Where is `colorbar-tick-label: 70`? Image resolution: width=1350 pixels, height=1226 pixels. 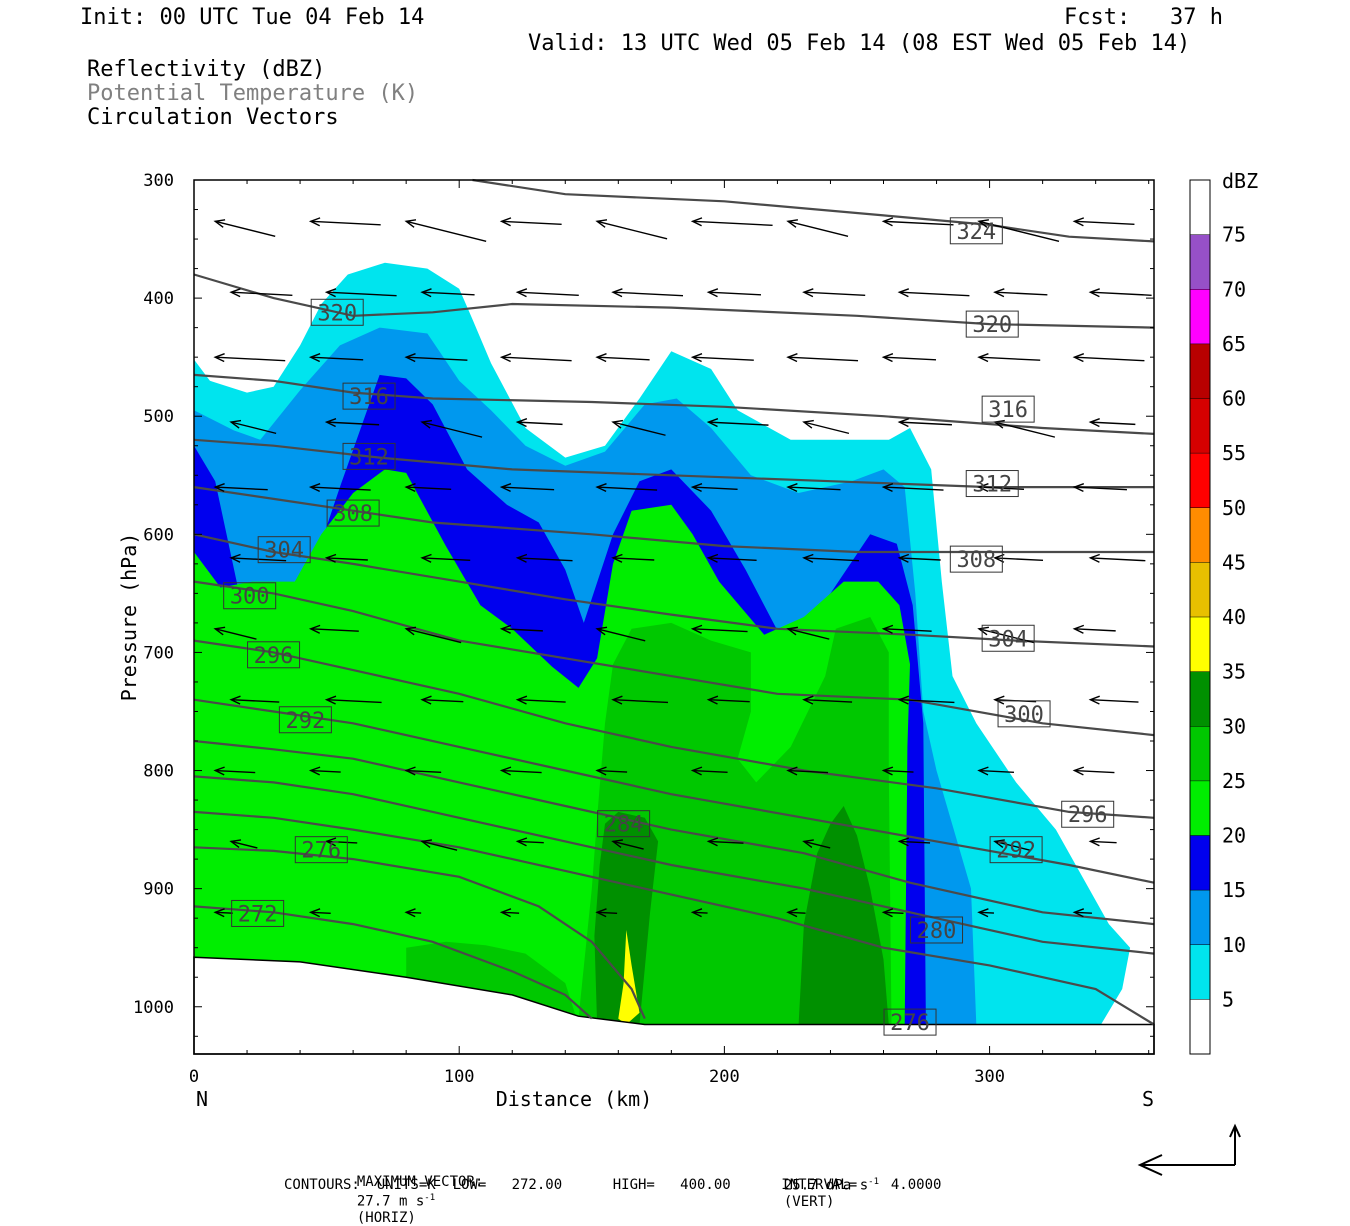
colorbar-tick-label: 70 is located at coordinates (1234, 289).